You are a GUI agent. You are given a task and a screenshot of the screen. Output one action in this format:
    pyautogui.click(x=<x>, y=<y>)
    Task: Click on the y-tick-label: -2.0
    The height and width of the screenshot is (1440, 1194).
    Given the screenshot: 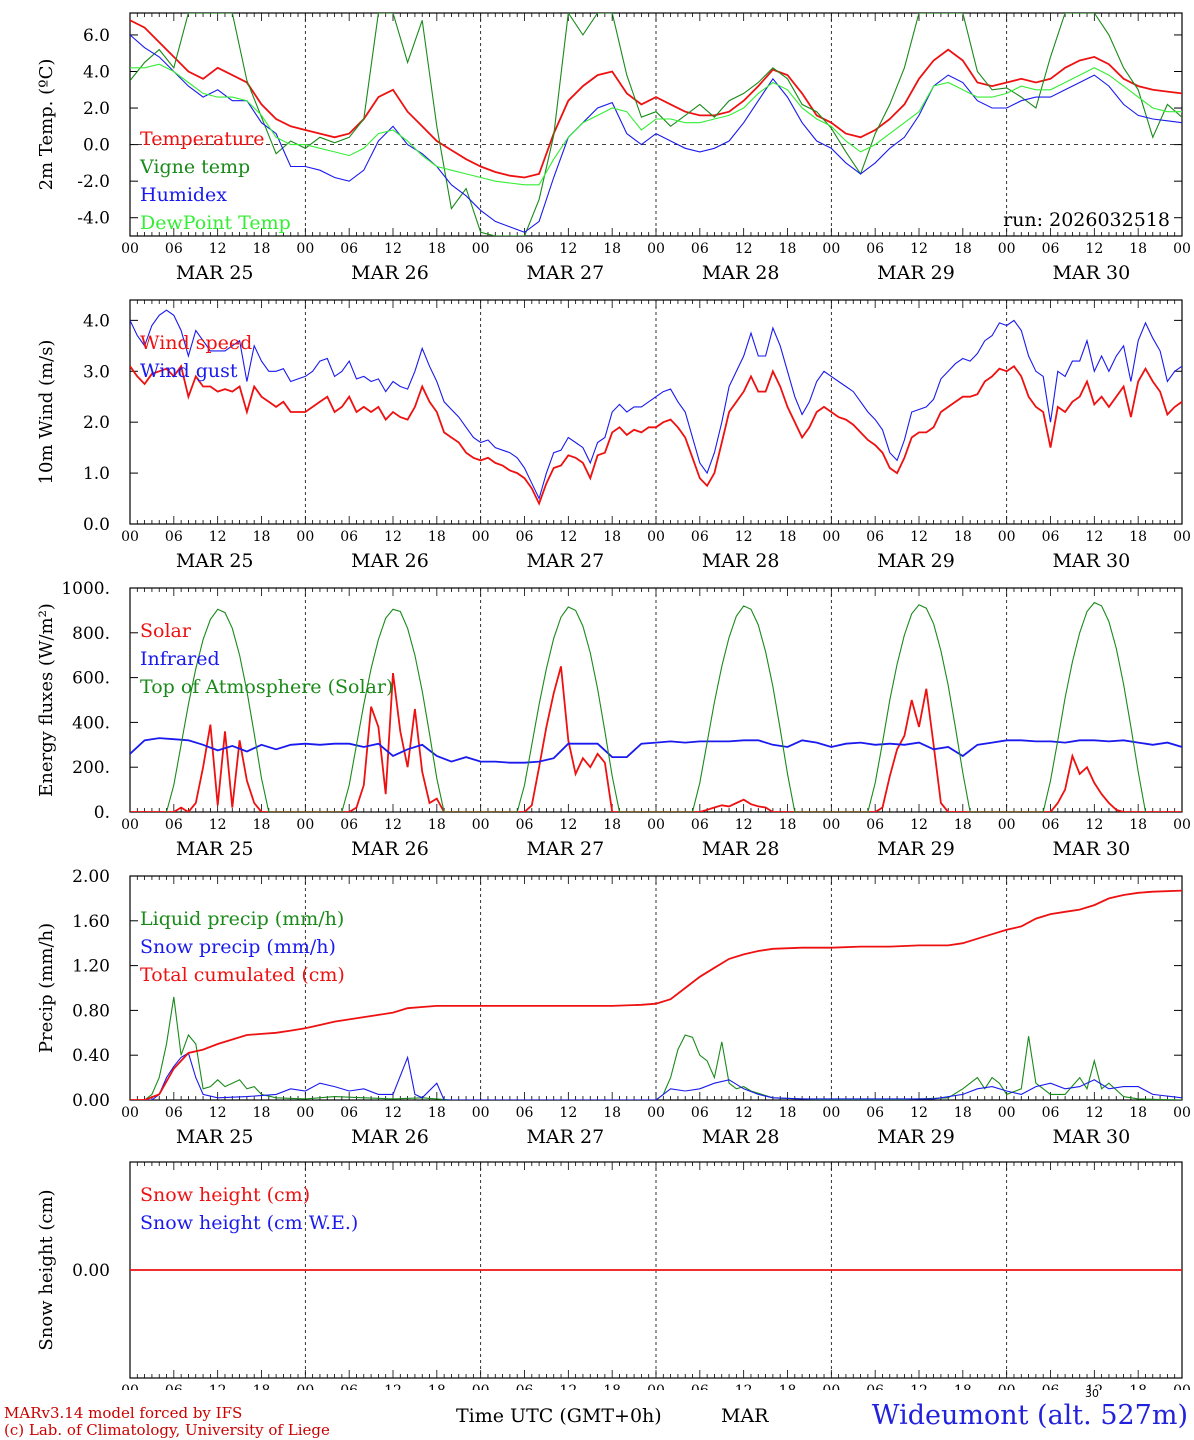 What is the action you would take?
    pyautogui.click(x=93, y=182)
    